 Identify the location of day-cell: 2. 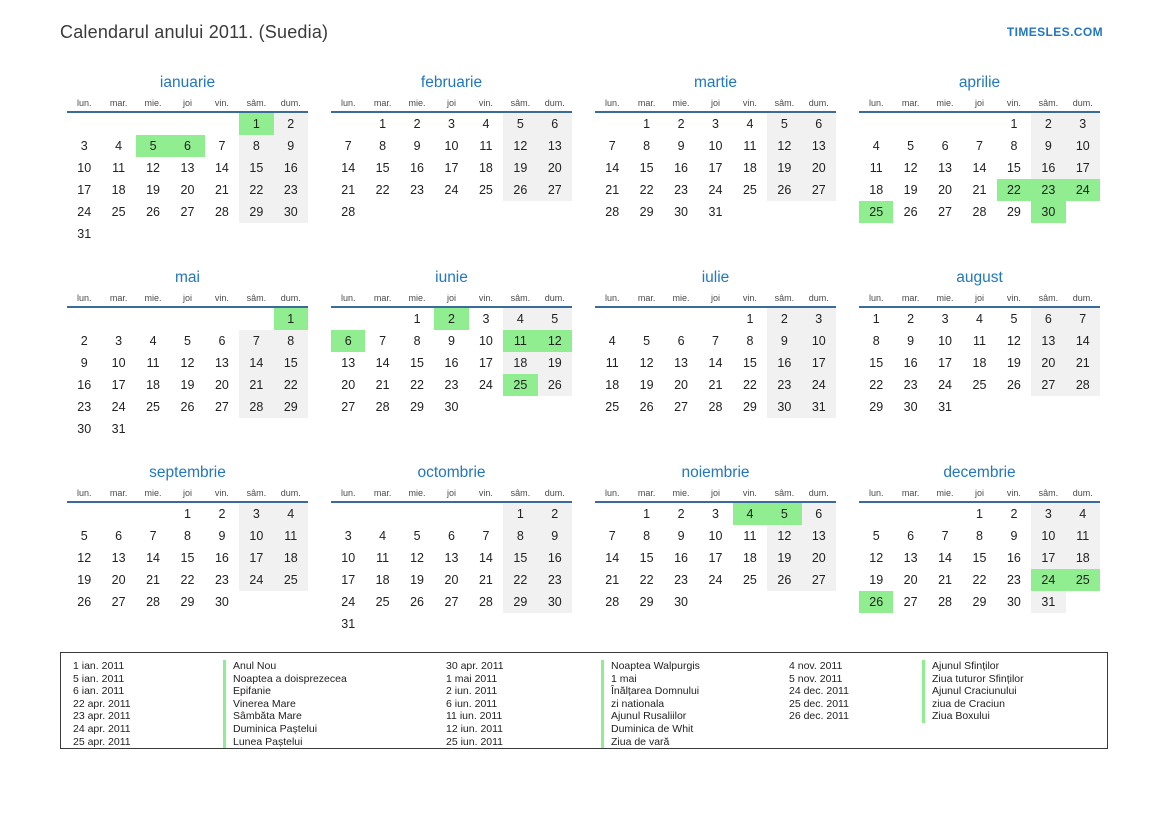
(681, 124).